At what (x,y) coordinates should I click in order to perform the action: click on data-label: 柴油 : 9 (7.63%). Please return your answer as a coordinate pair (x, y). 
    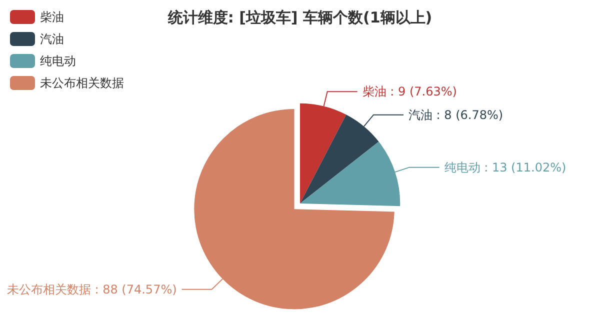
    Looking at the image, I should click on (409, 91).